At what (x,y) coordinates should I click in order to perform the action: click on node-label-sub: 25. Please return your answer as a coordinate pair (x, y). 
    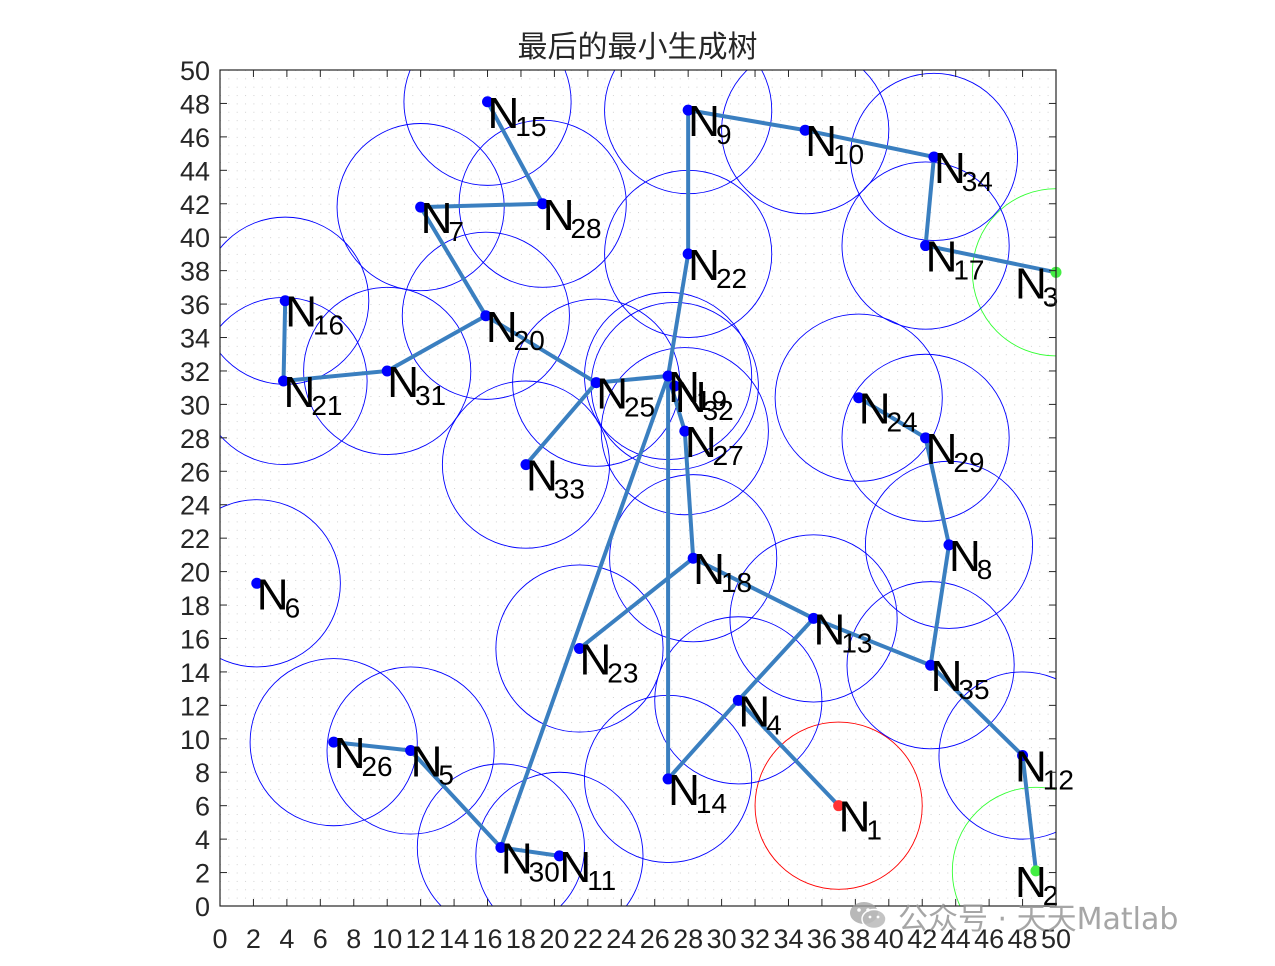
    Looking at the image, I should click on (639, 407).